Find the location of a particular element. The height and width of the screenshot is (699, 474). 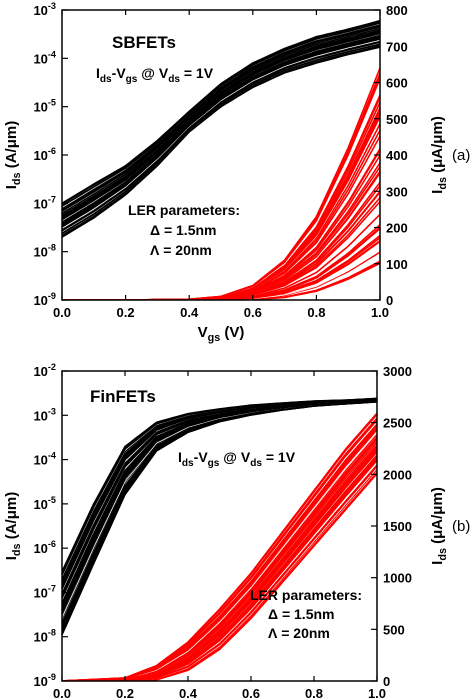

y-right-tick-label: 800 is located at coordinates (397, 10).